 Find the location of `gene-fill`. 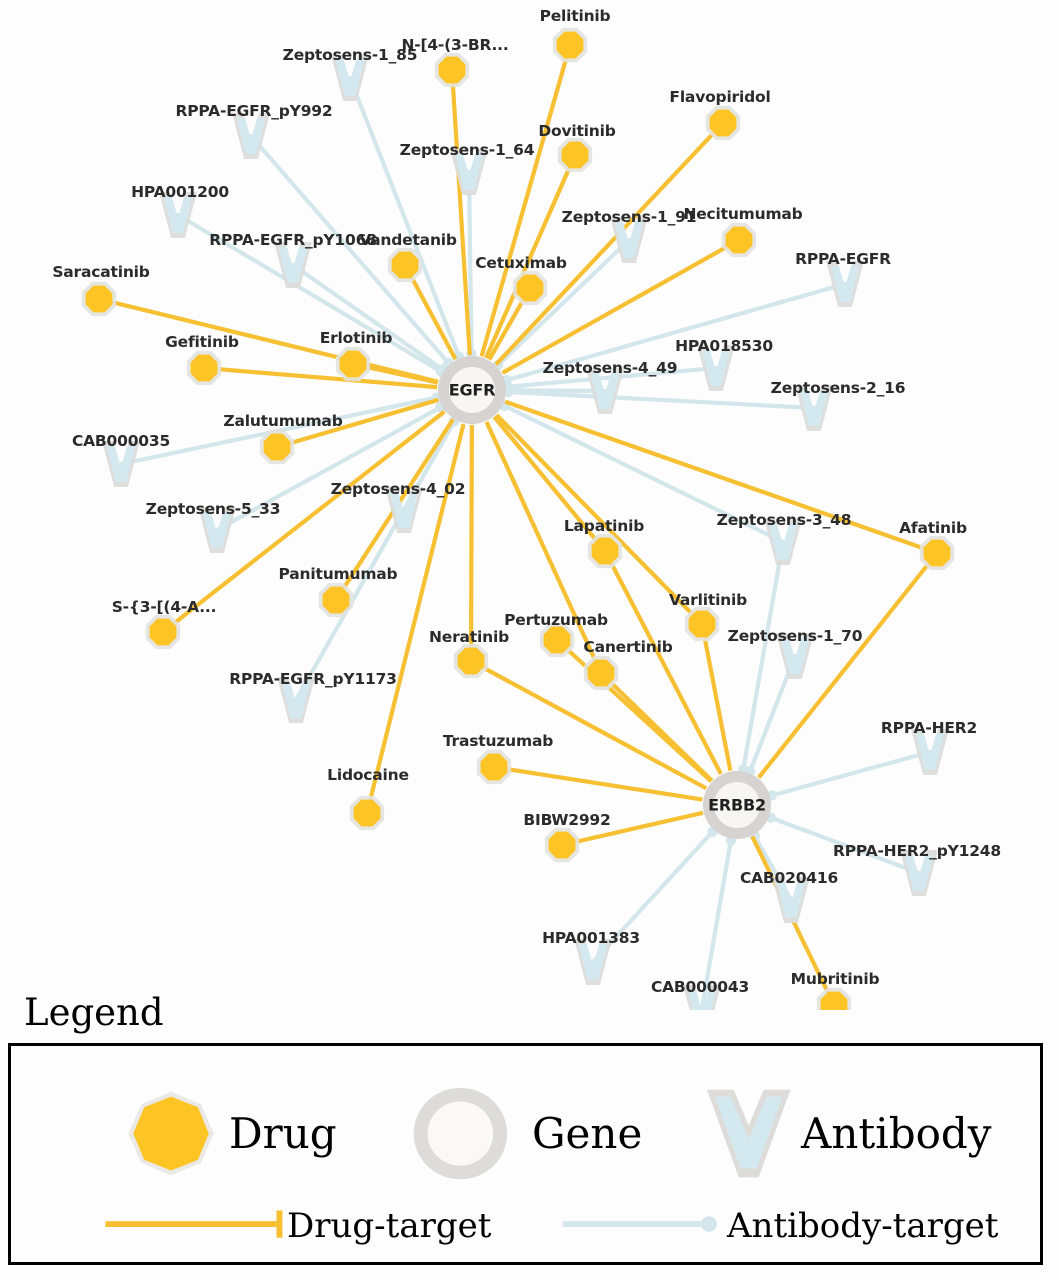

gene-fill is located at coordinates (472, 390).